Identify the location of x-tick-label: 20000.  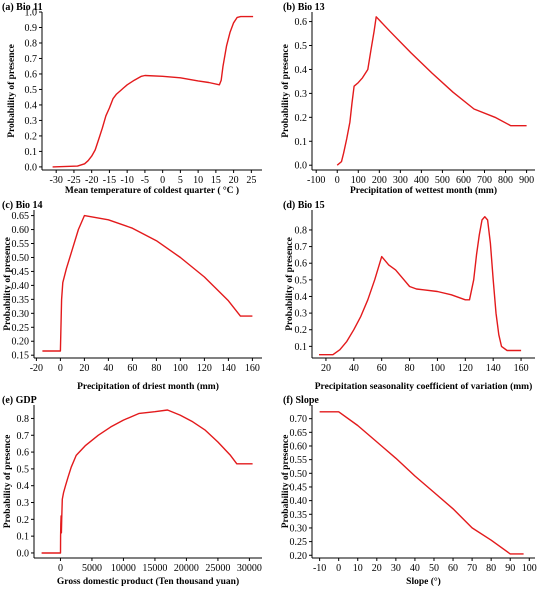
(186, 568).